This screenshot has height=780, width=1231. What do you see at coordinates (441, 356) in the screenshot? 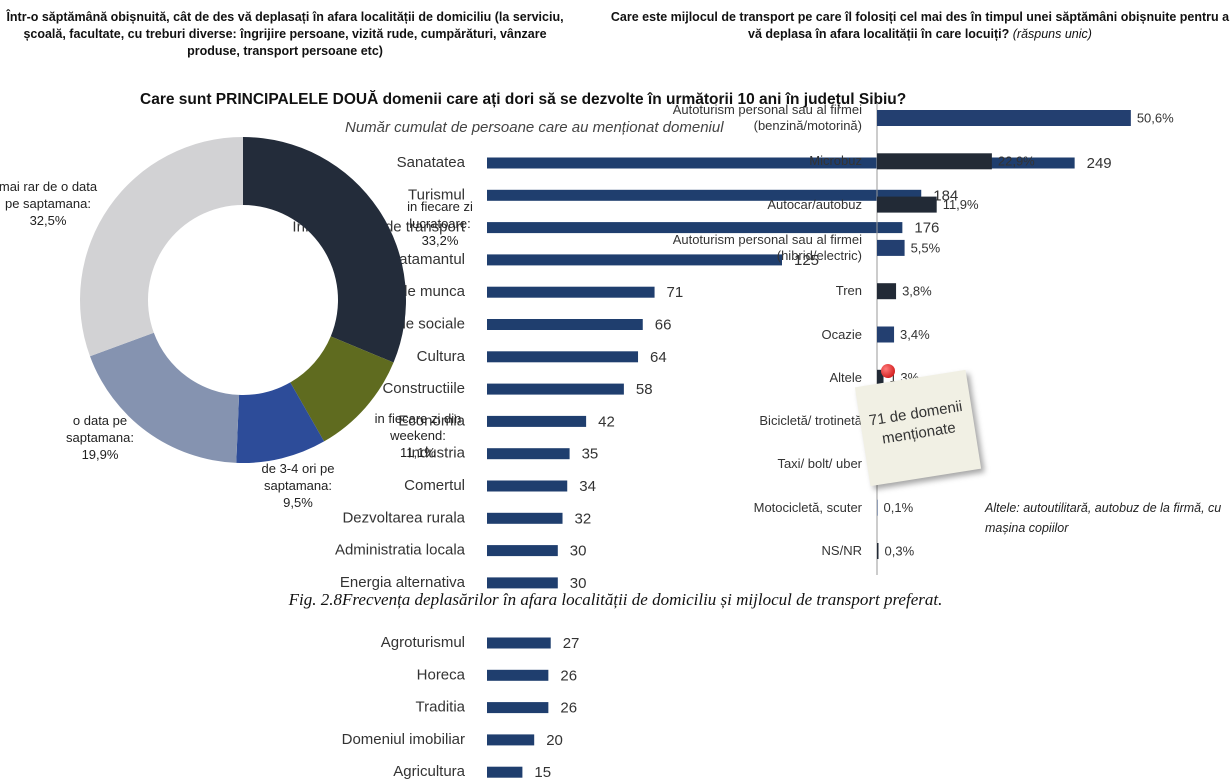
I see `category-label: Cultura` at bounding box center [441, 356].